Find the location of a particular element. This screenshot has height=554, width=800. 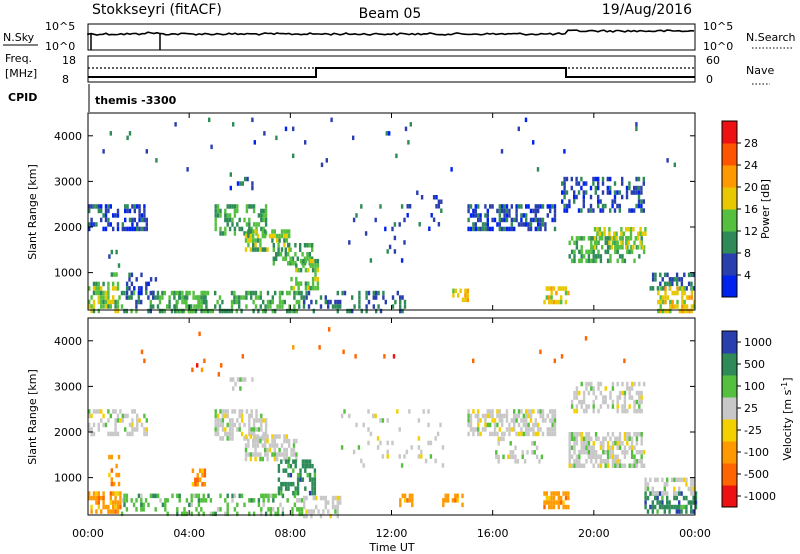

velocity-colorbar-tick: 1000 is located at coordinates (758, 342).